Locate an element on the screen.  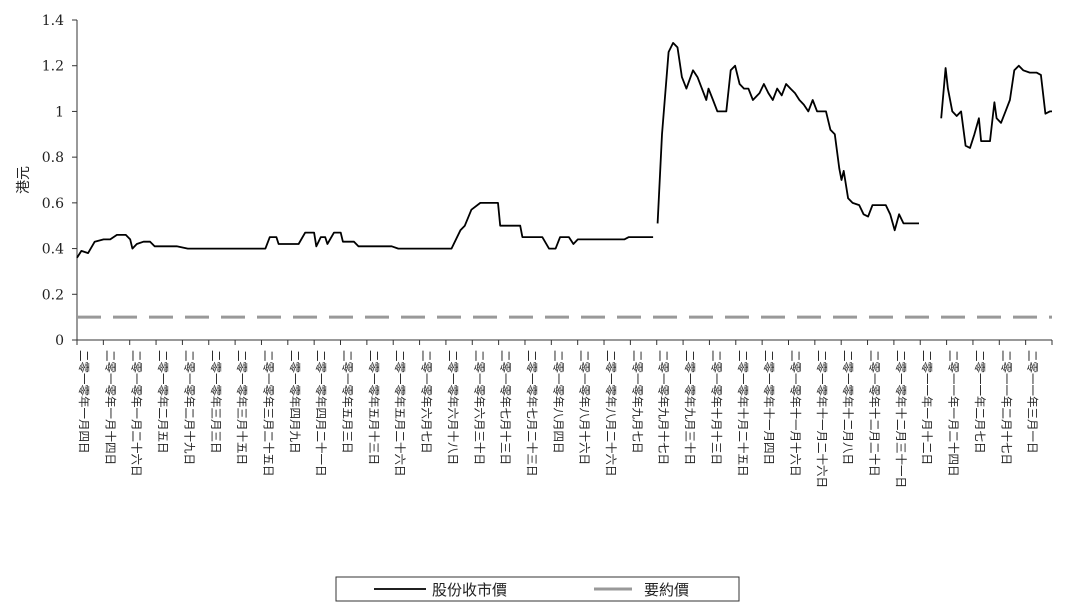
x-tick-label: 二零一零年二月十九日 is located at coordinates (189, 407).